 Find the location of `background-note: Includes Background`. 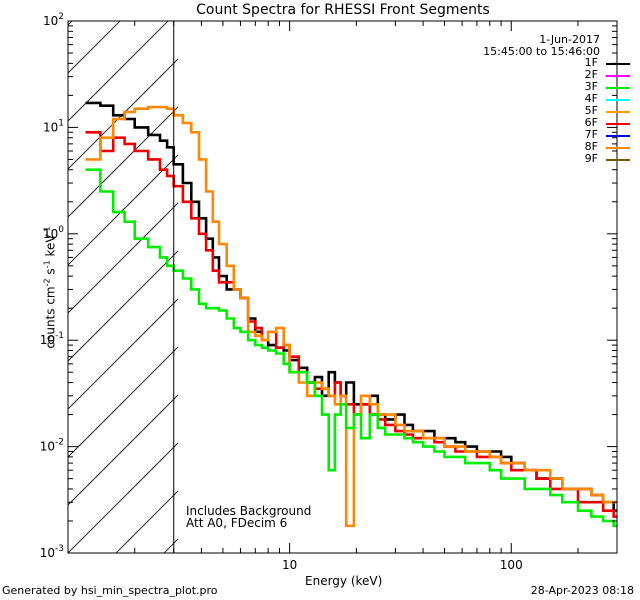

background-note: Includes Background is located at coordinates (249, 511).